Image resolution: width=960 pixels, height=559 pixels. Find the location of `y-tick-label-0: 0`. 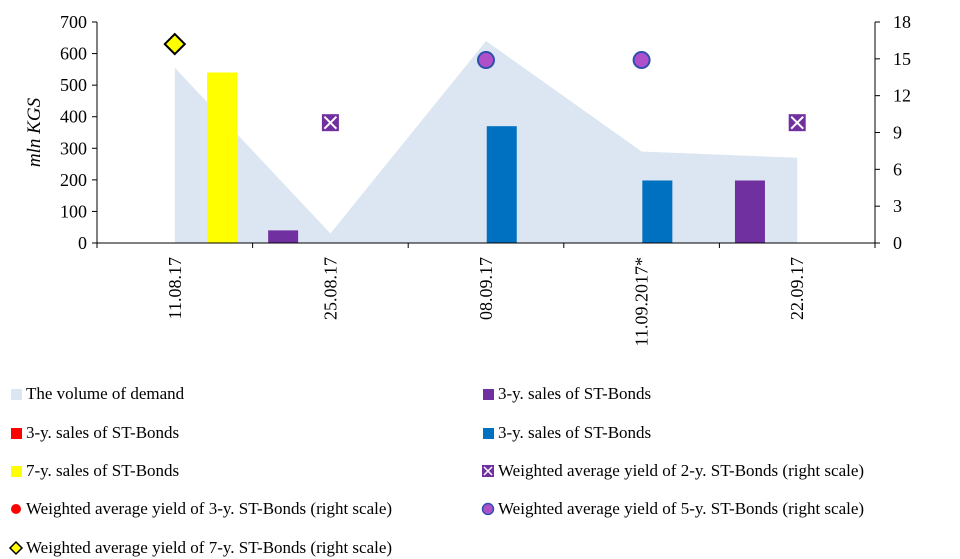

y-tick-label-0: 0 is located at coordinates (82, 243).